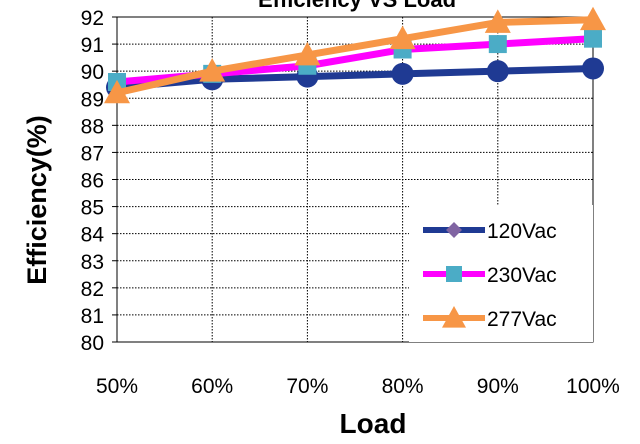 The image size is (640, 444). Describe the element at coordinates (92, 99) in the screenshot. I see `y-tick-label: 89` at that location.